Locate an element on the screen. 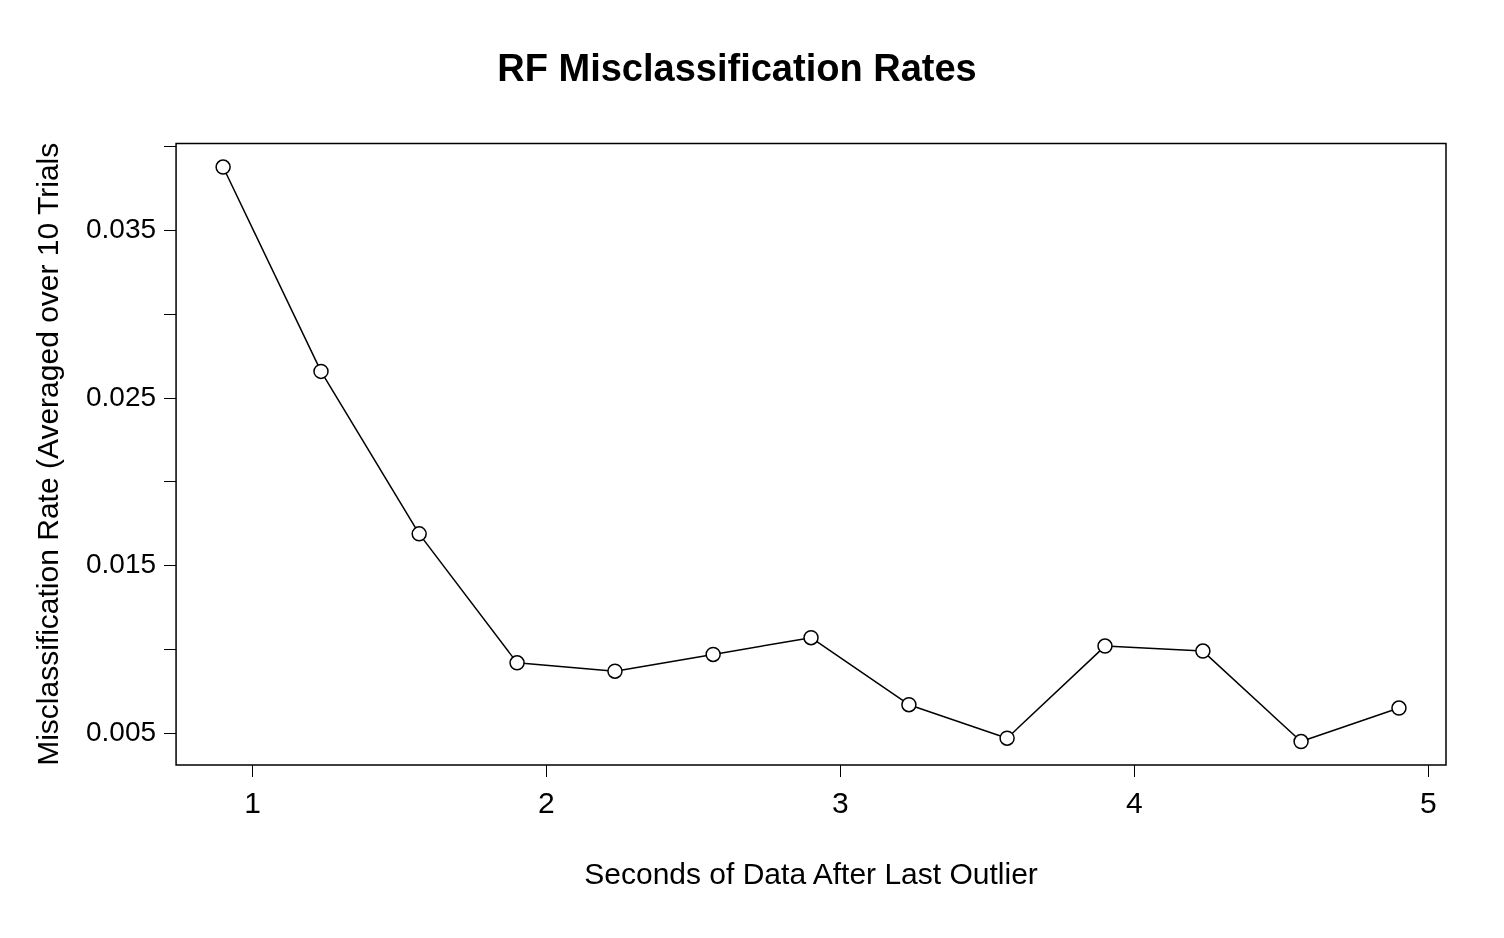  y-tick-label: 0.025 is located at coordinates (121, 396).